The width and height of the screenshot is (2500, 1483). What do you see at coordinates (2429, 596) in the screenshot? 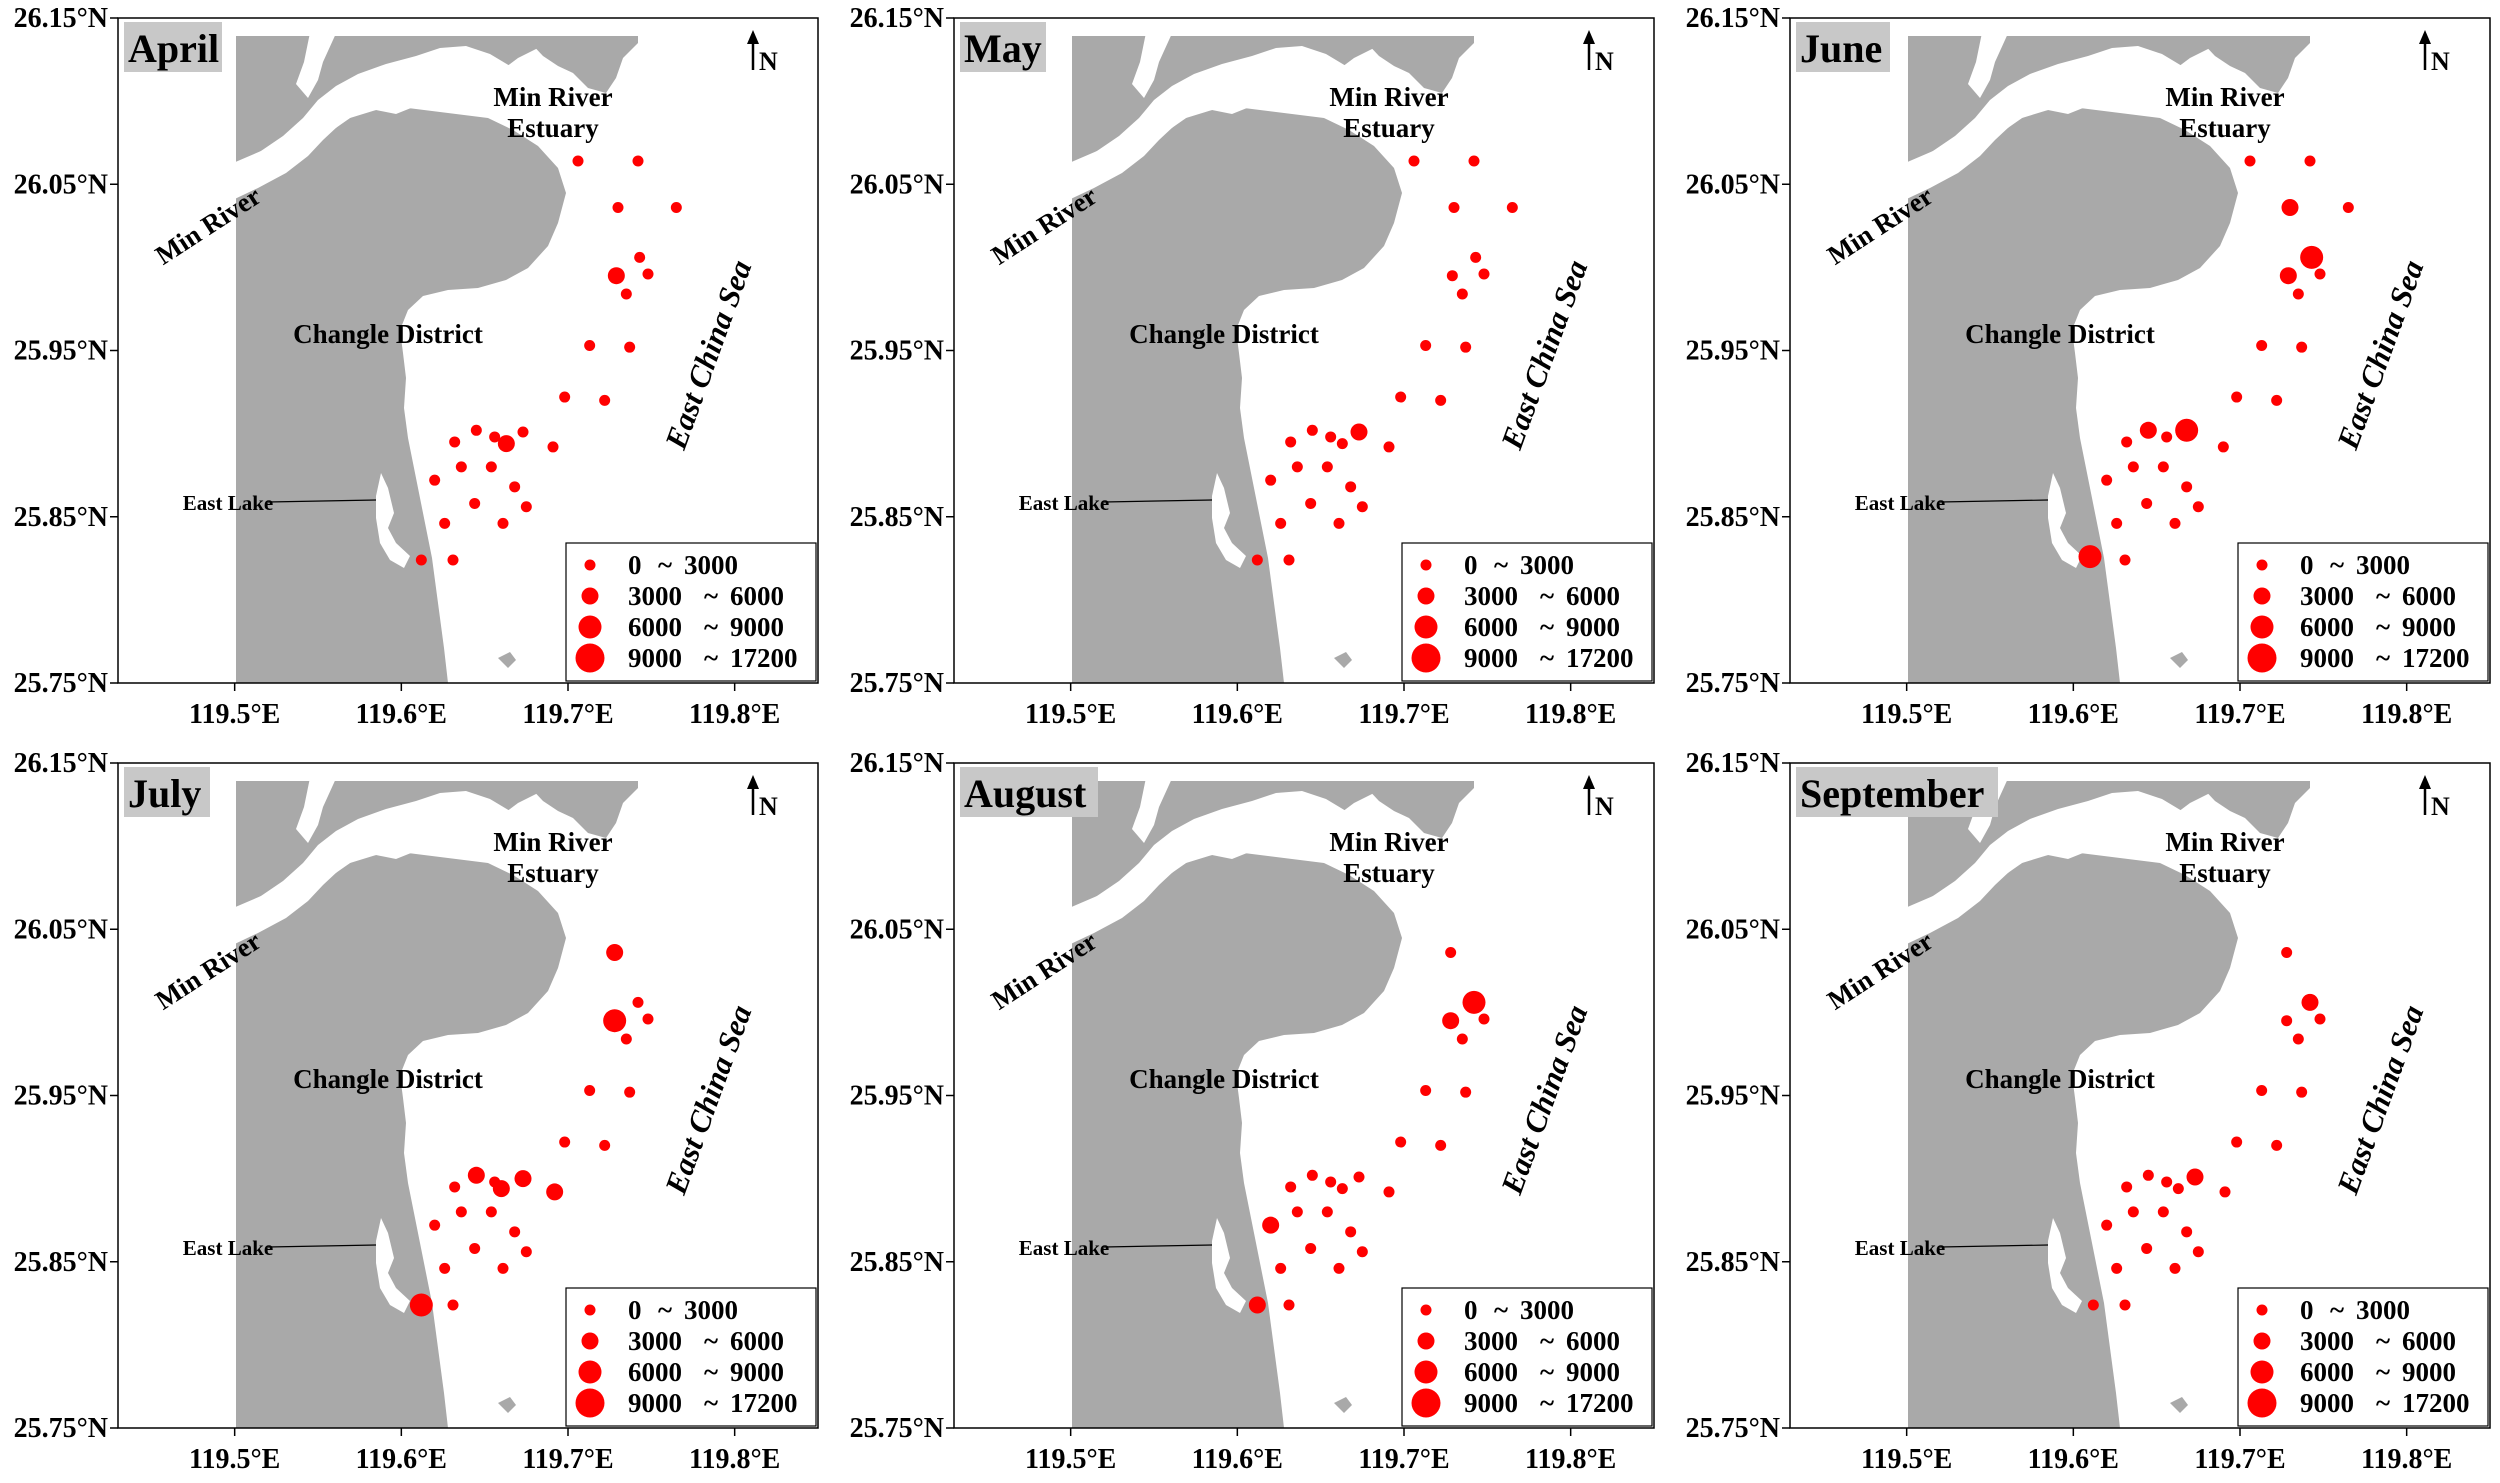
I see `legend-upper: 6000` at bounding box center [2429, 596].